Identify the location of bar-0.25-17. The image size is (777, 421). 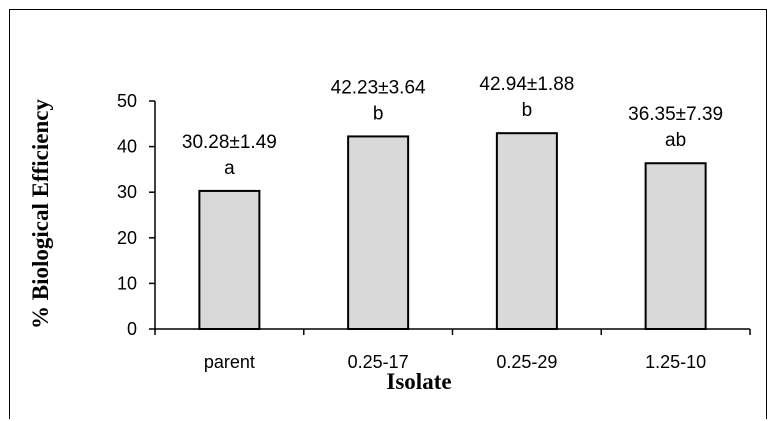
(378, 232).